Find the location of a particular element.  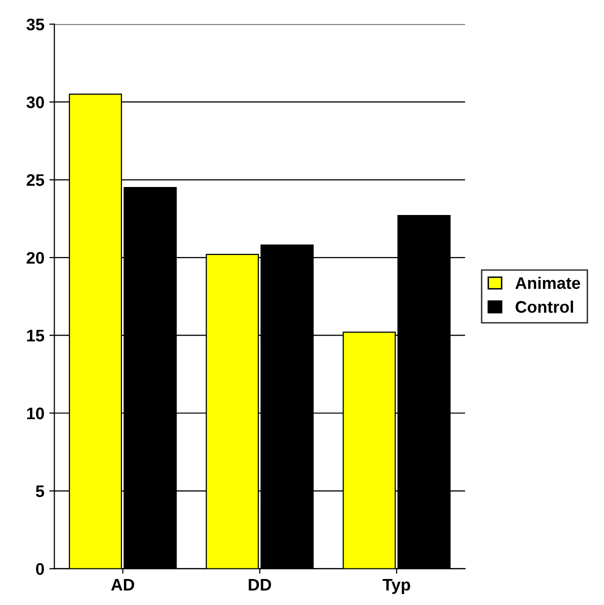

y-tick-label: 0 is located at coordinates (40, 569).